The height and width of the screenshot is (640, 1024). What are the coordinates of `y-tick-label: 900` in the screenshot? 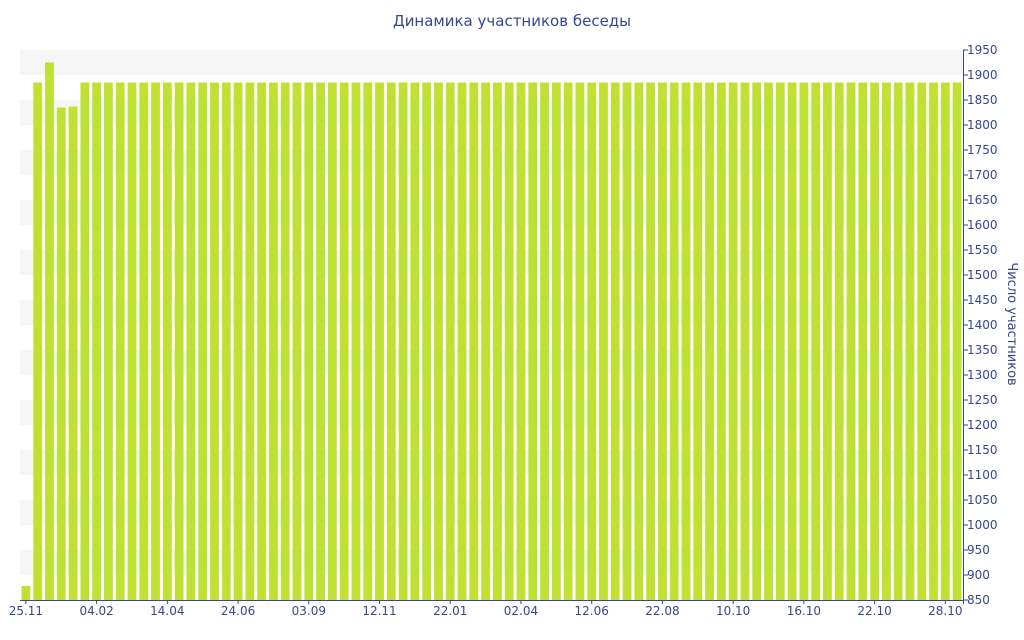 It's located at (978, 575).